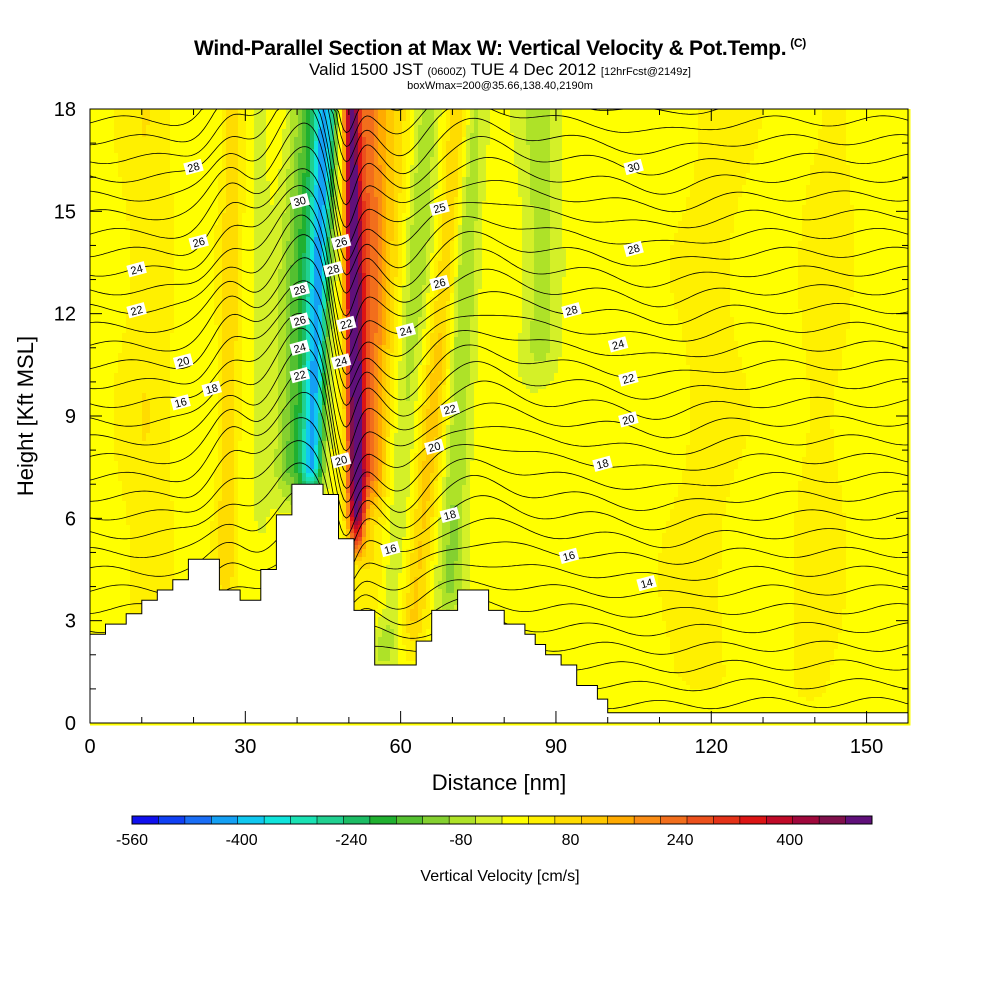 This screenshot has height=1000, width=1000. I want to click on forecast-info: [12hrFcst@2149z], so click(646, 72).